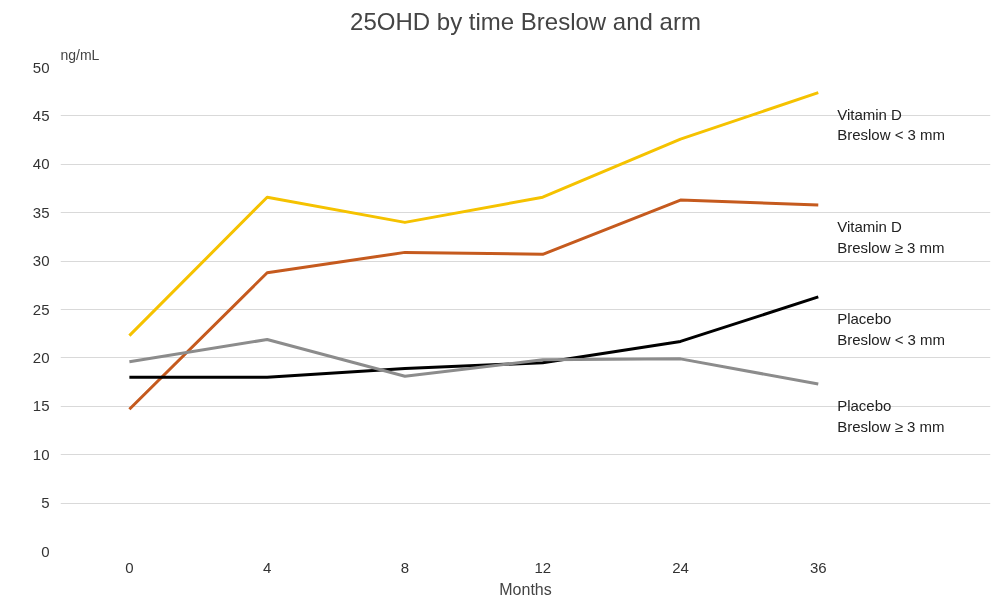 This screenshot has width=1008, height=605. What do you see at coordinates (80, 54) in the screenshot?
I see `y-axis-title: ng/mL` at bounding box center [80, 54].